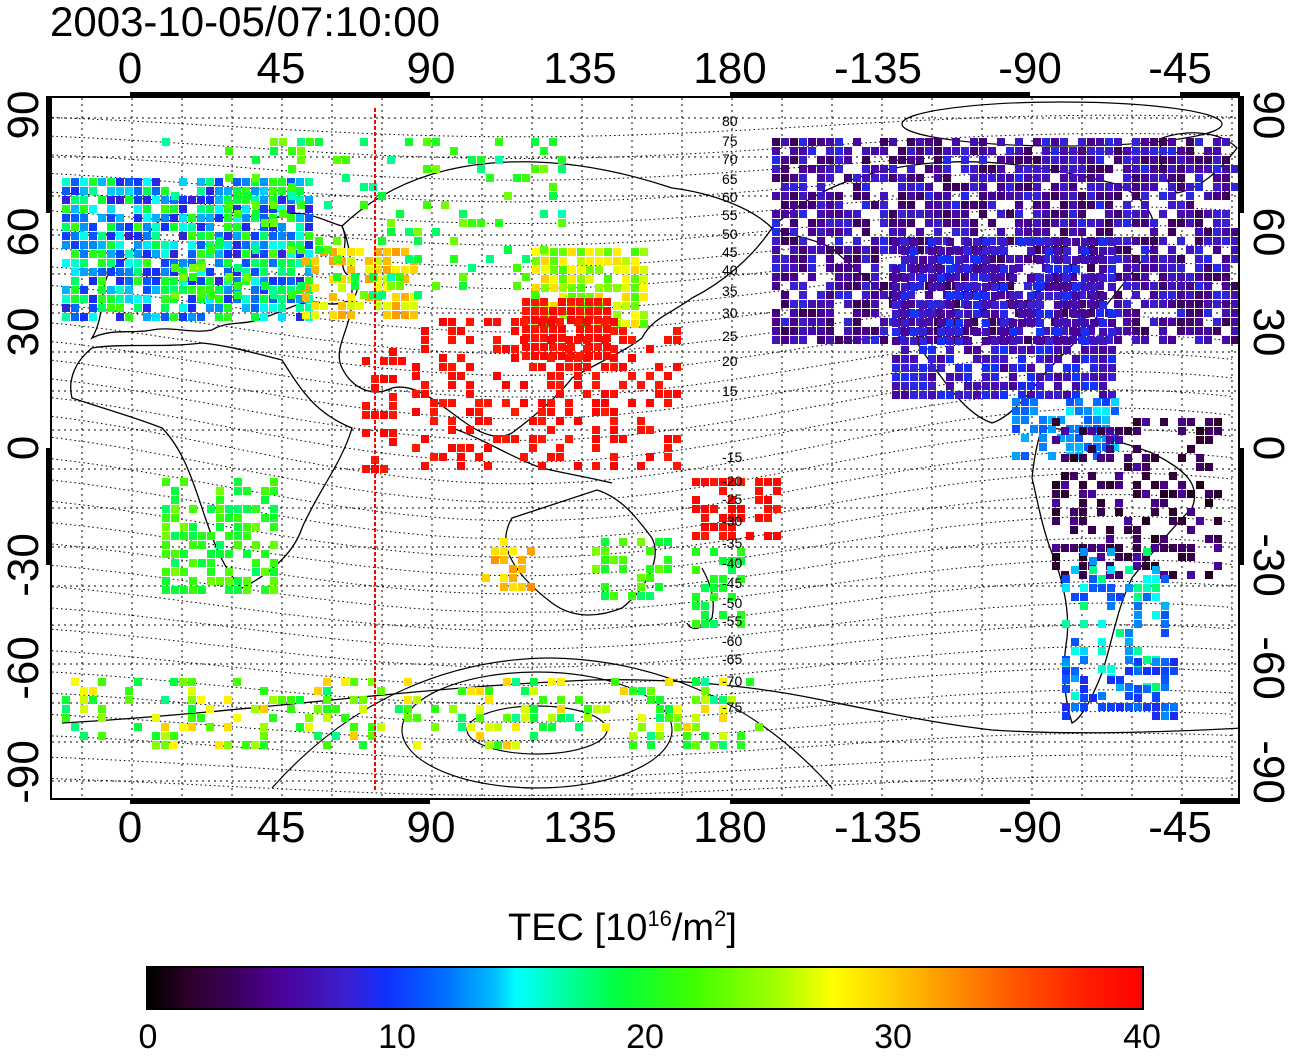 The width and height of the screenshot is (1292, 1057). Describe the element at coordinates (659, 918) in the screenshot. I see `colorbar-title-exponent: 16` at that location.